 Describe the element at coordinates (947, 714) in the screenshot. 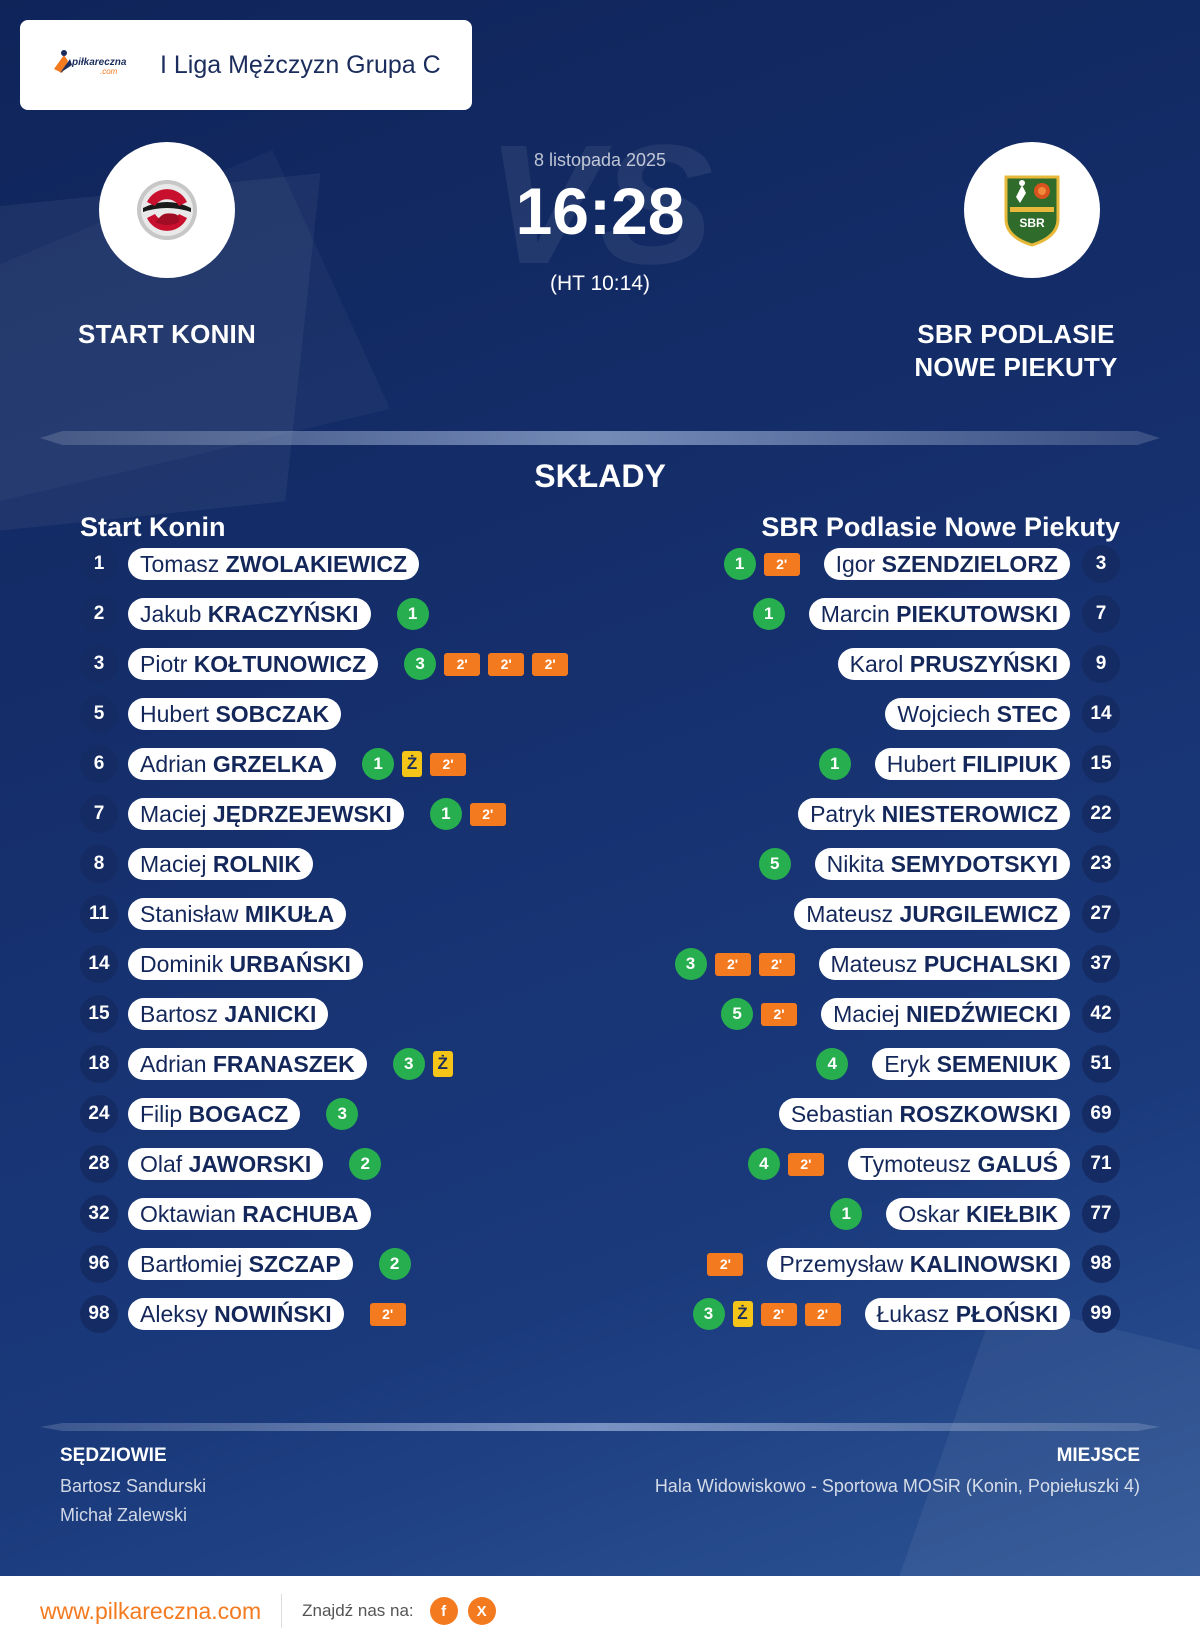

I see `player-first-name: Wojciech` at that location.